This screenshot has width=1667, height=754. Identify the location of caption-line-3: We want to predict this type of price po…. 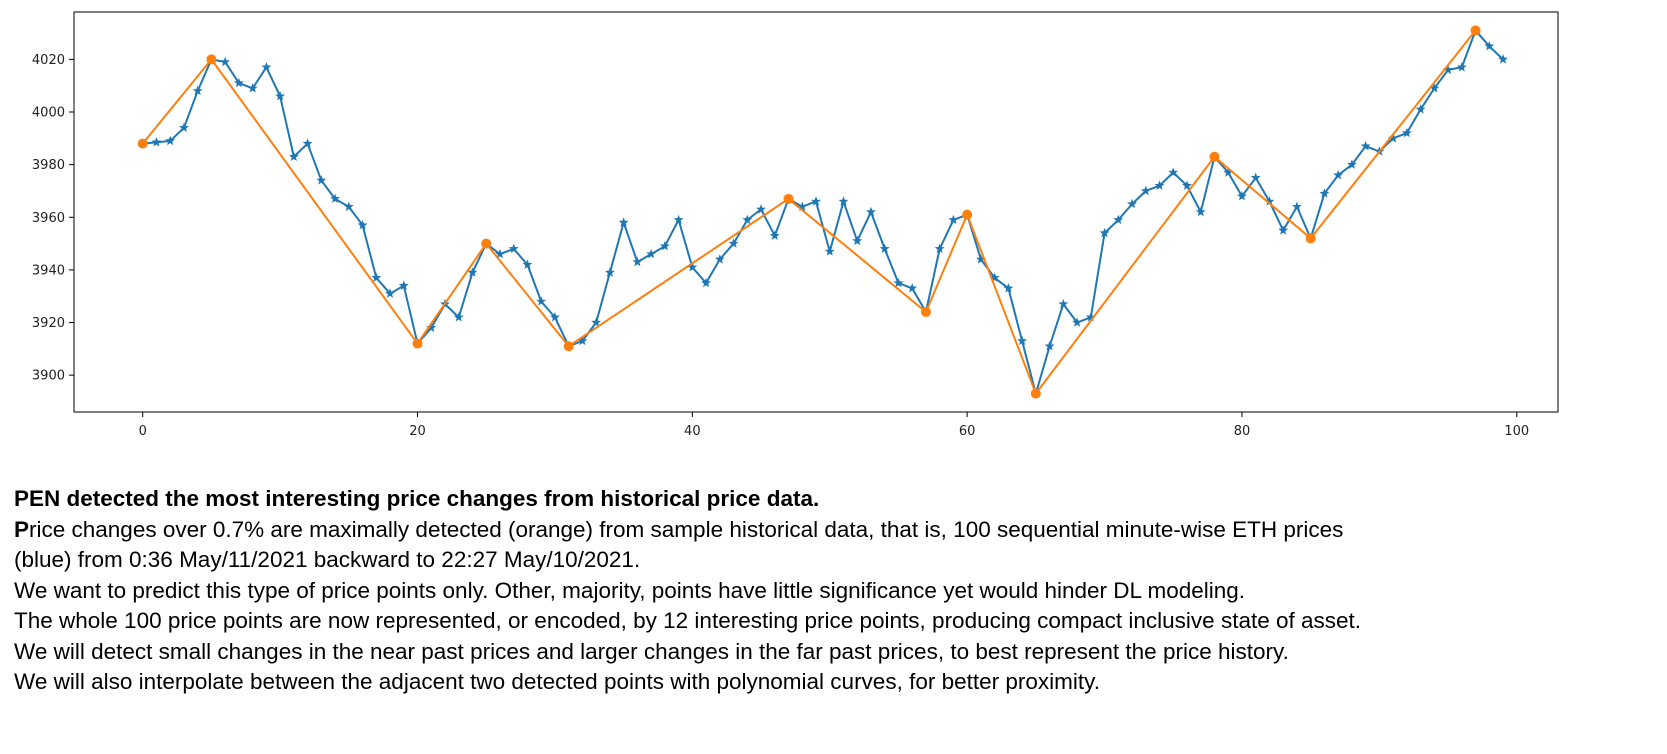
(630, 590).